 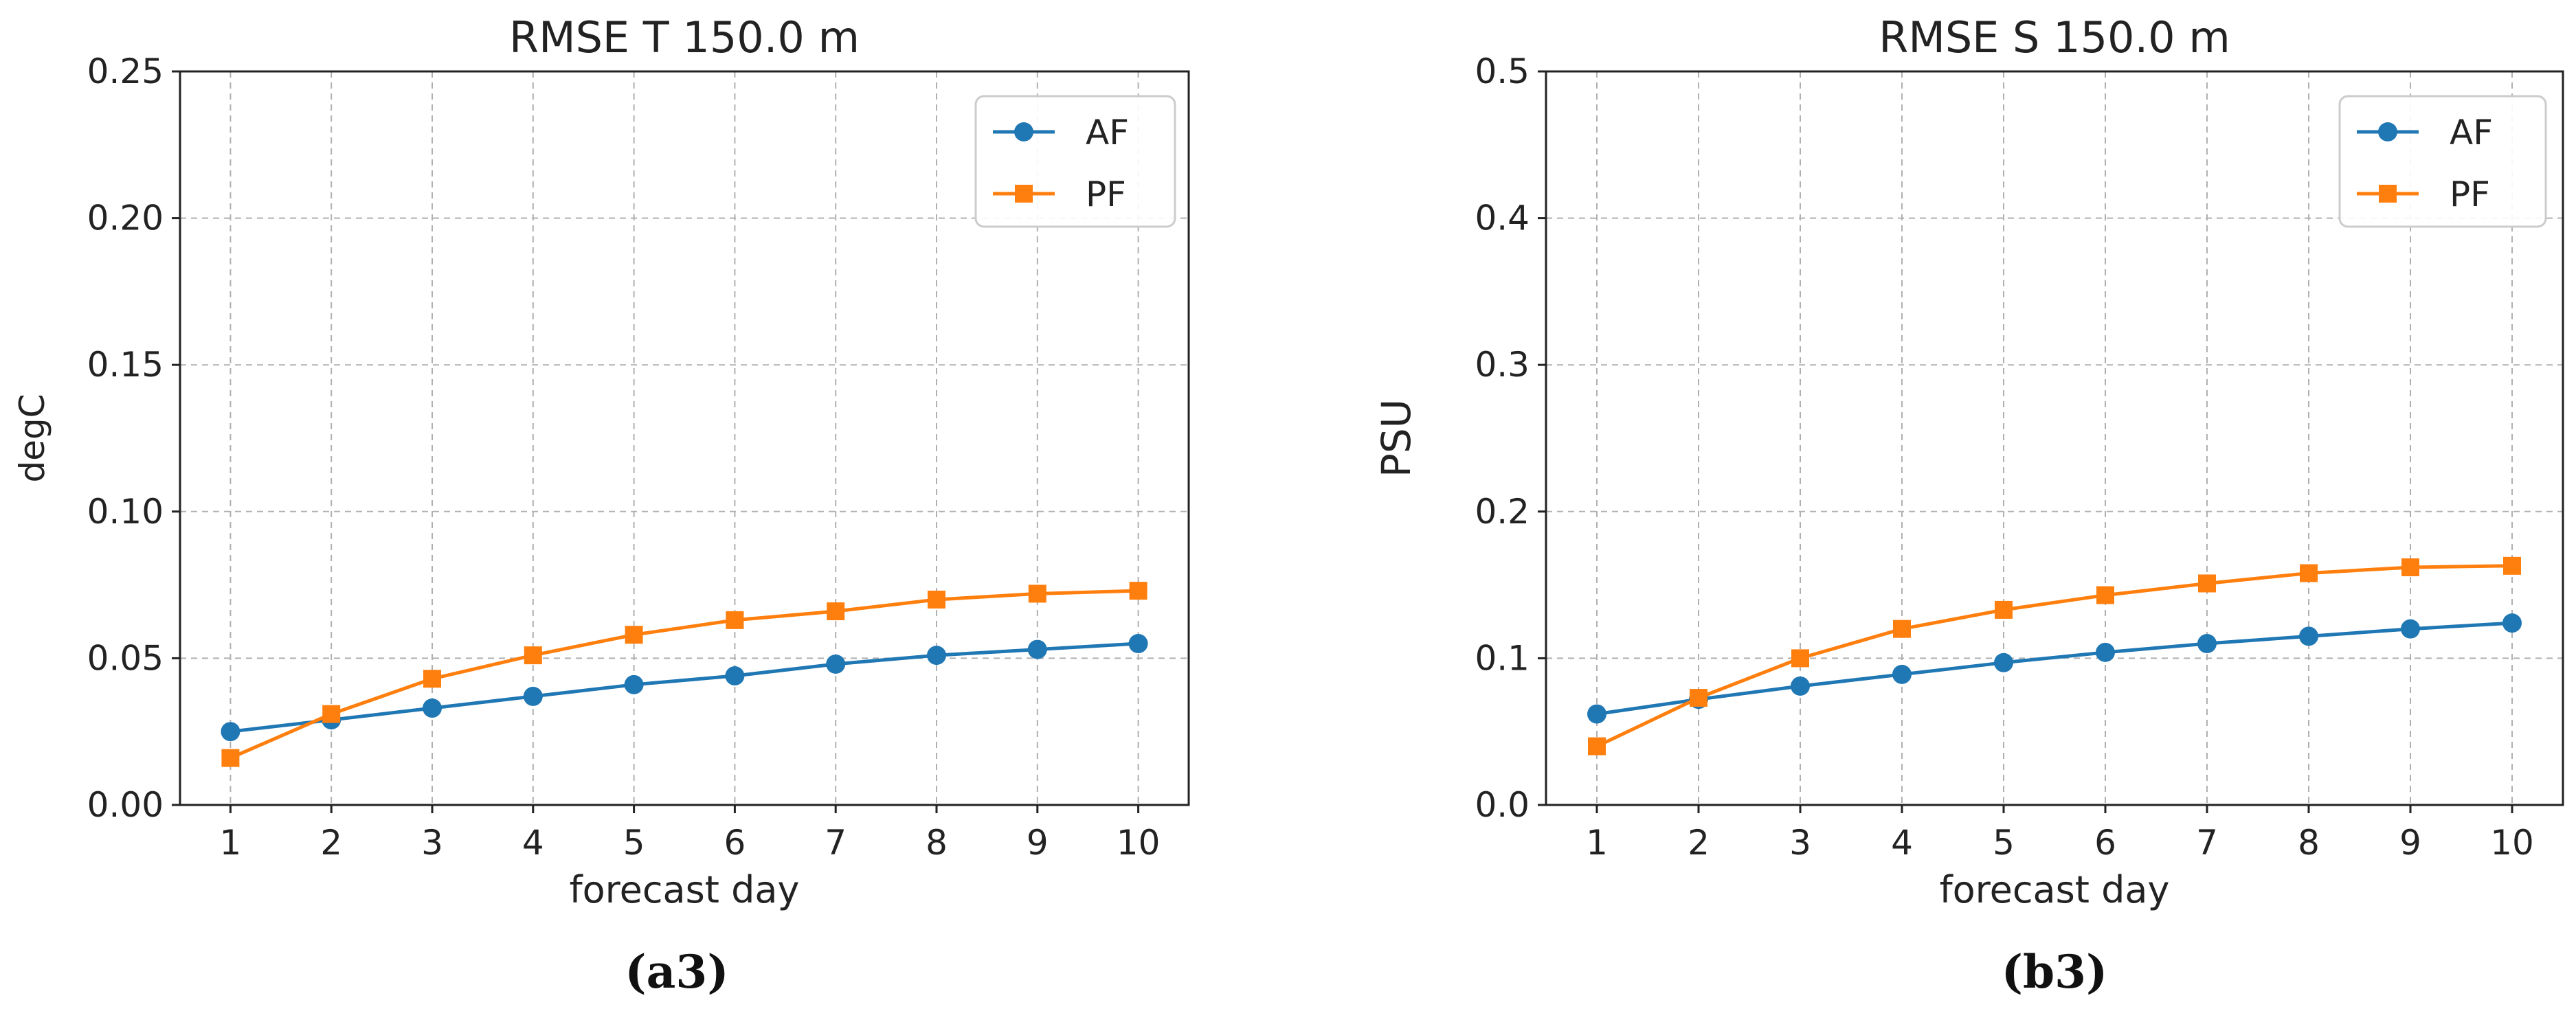 I want to click on y-tick-label: 0.4, so click(x=1502, y=218).